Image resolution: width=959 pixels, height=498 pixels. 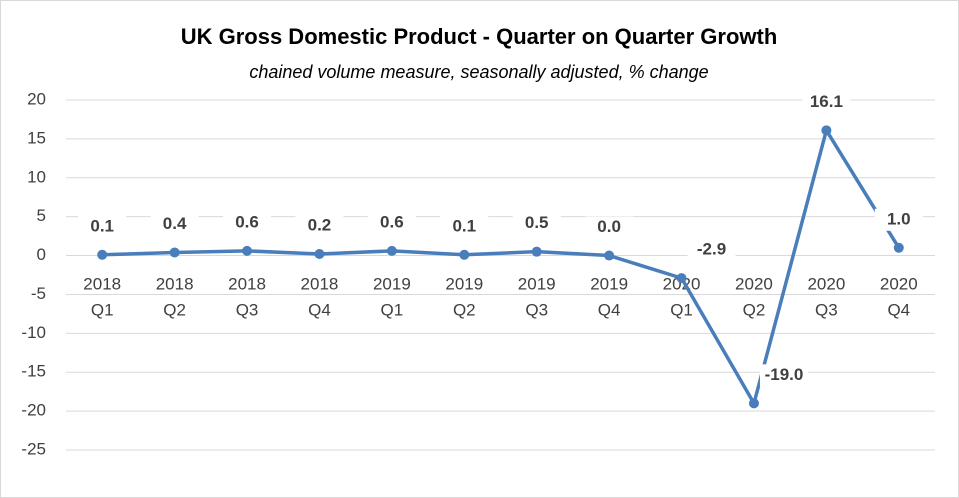 I want to click on data-label: 0.4, so click(x=175, y=223).